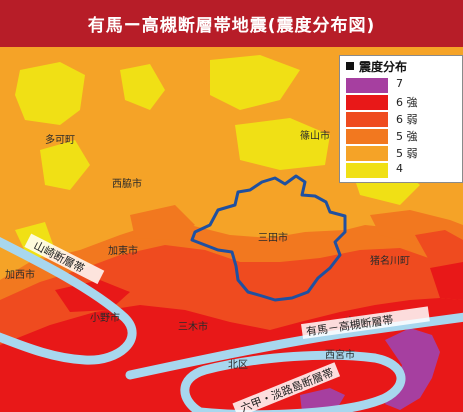  I want to click on place-label: 西宮市, so click(340, 354).